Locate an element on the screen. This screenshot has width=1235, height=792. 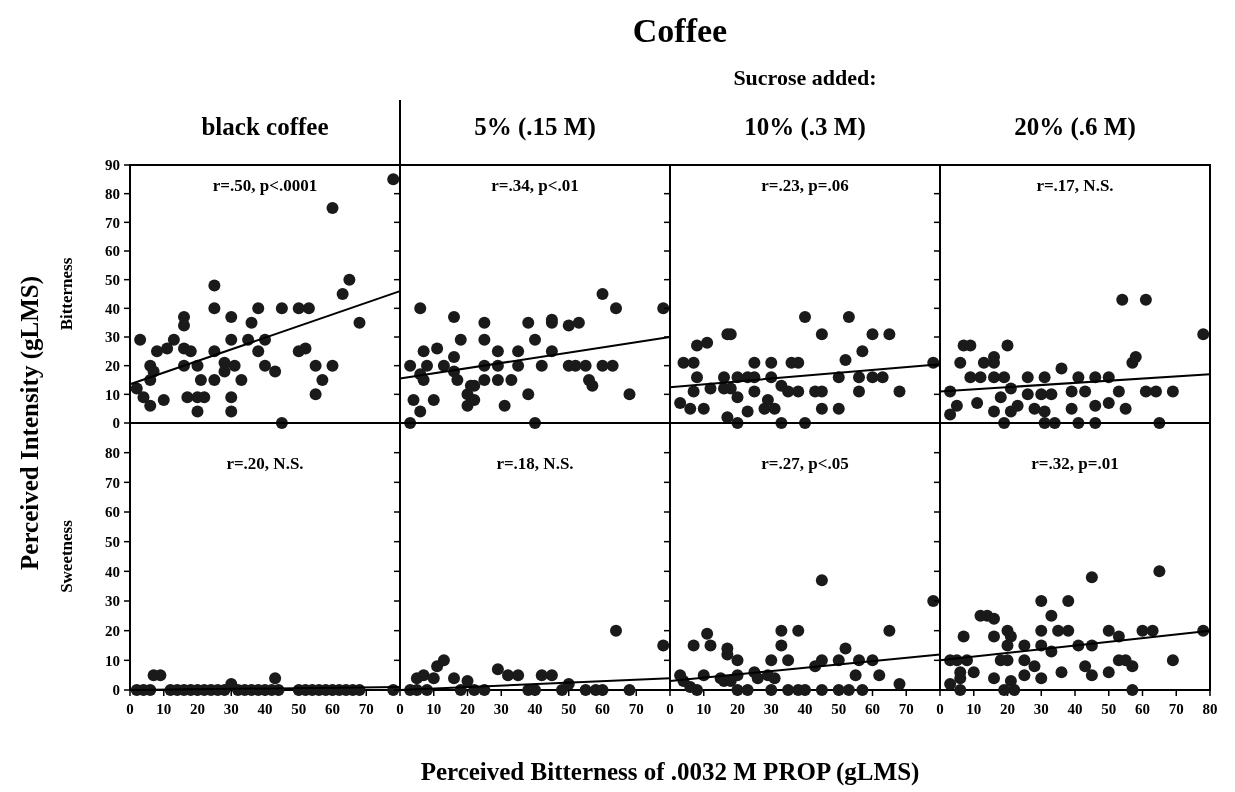
text: Coffee is located at coordinates (680, 30).